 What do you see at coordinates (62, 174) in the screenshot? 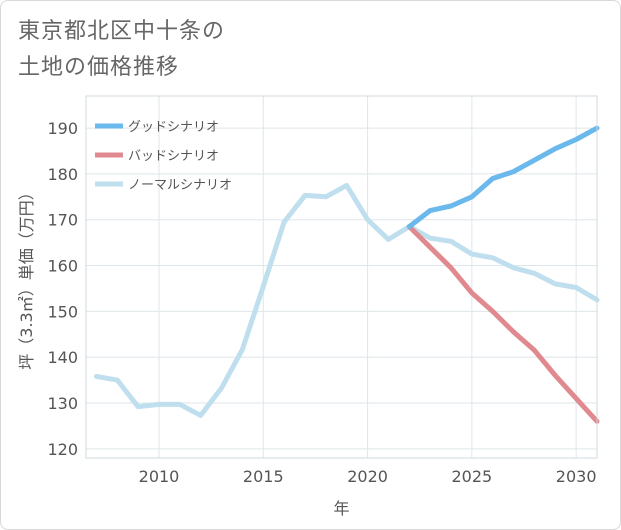
I see `y-tick-label-180: 180` at bounding box center [62, 174].